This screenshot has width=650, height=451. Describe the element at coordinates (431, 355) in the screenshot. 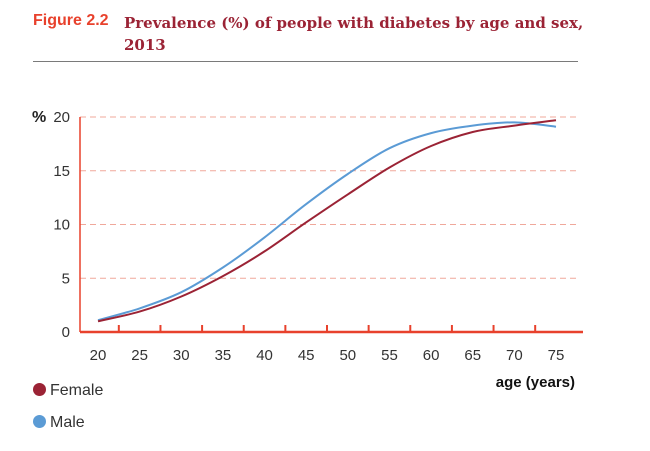

I see `x-tick-label-60: 60` at that location.